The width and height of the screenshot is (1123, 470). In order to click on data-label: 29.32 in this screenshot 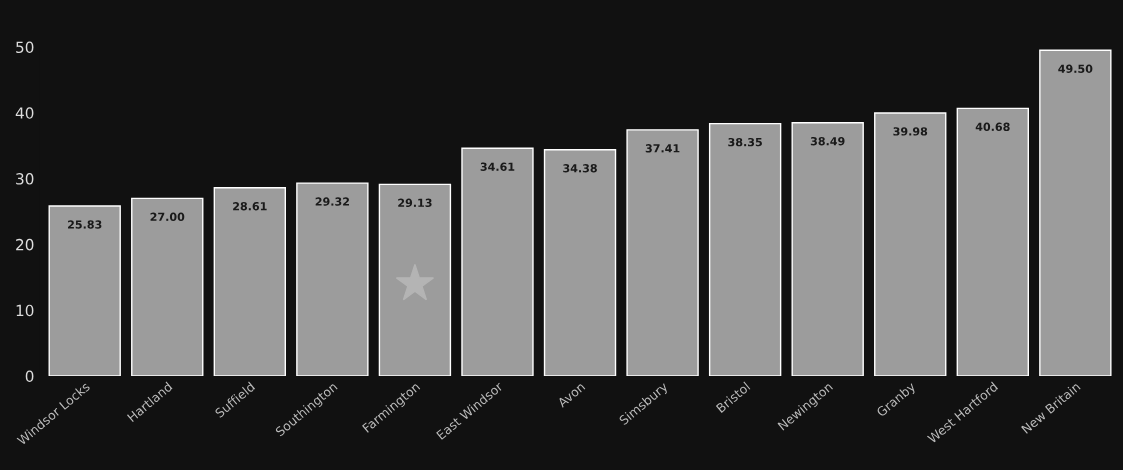, I will do `click(332, 201)`.